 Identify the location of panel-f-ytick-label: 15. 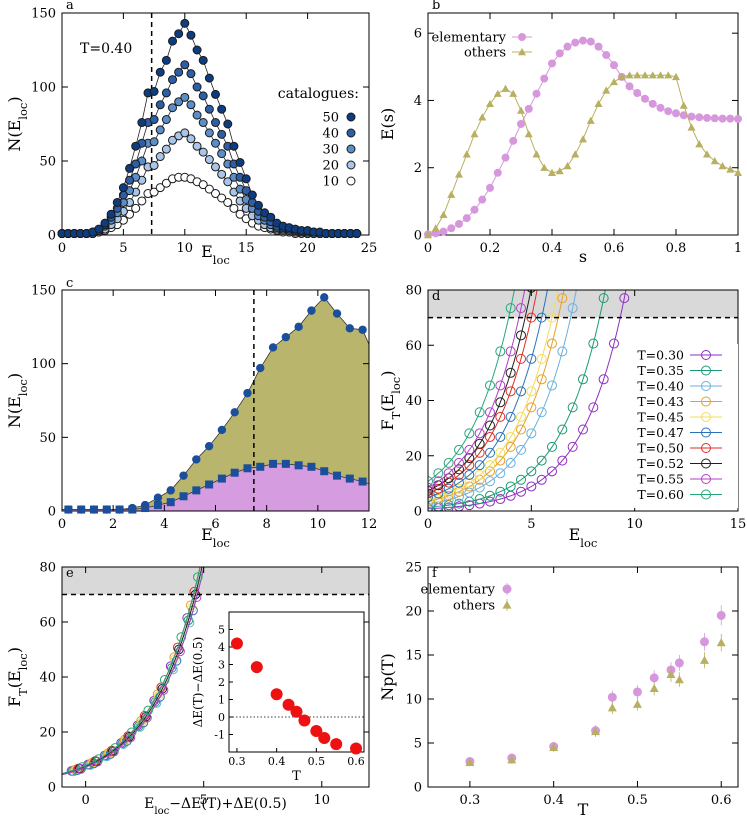
(413, 656).